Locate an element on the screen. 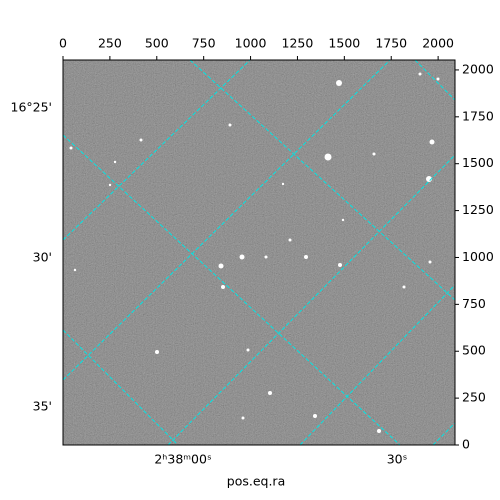  x-tick-label: 1250 is located at coordinates (298, 43).